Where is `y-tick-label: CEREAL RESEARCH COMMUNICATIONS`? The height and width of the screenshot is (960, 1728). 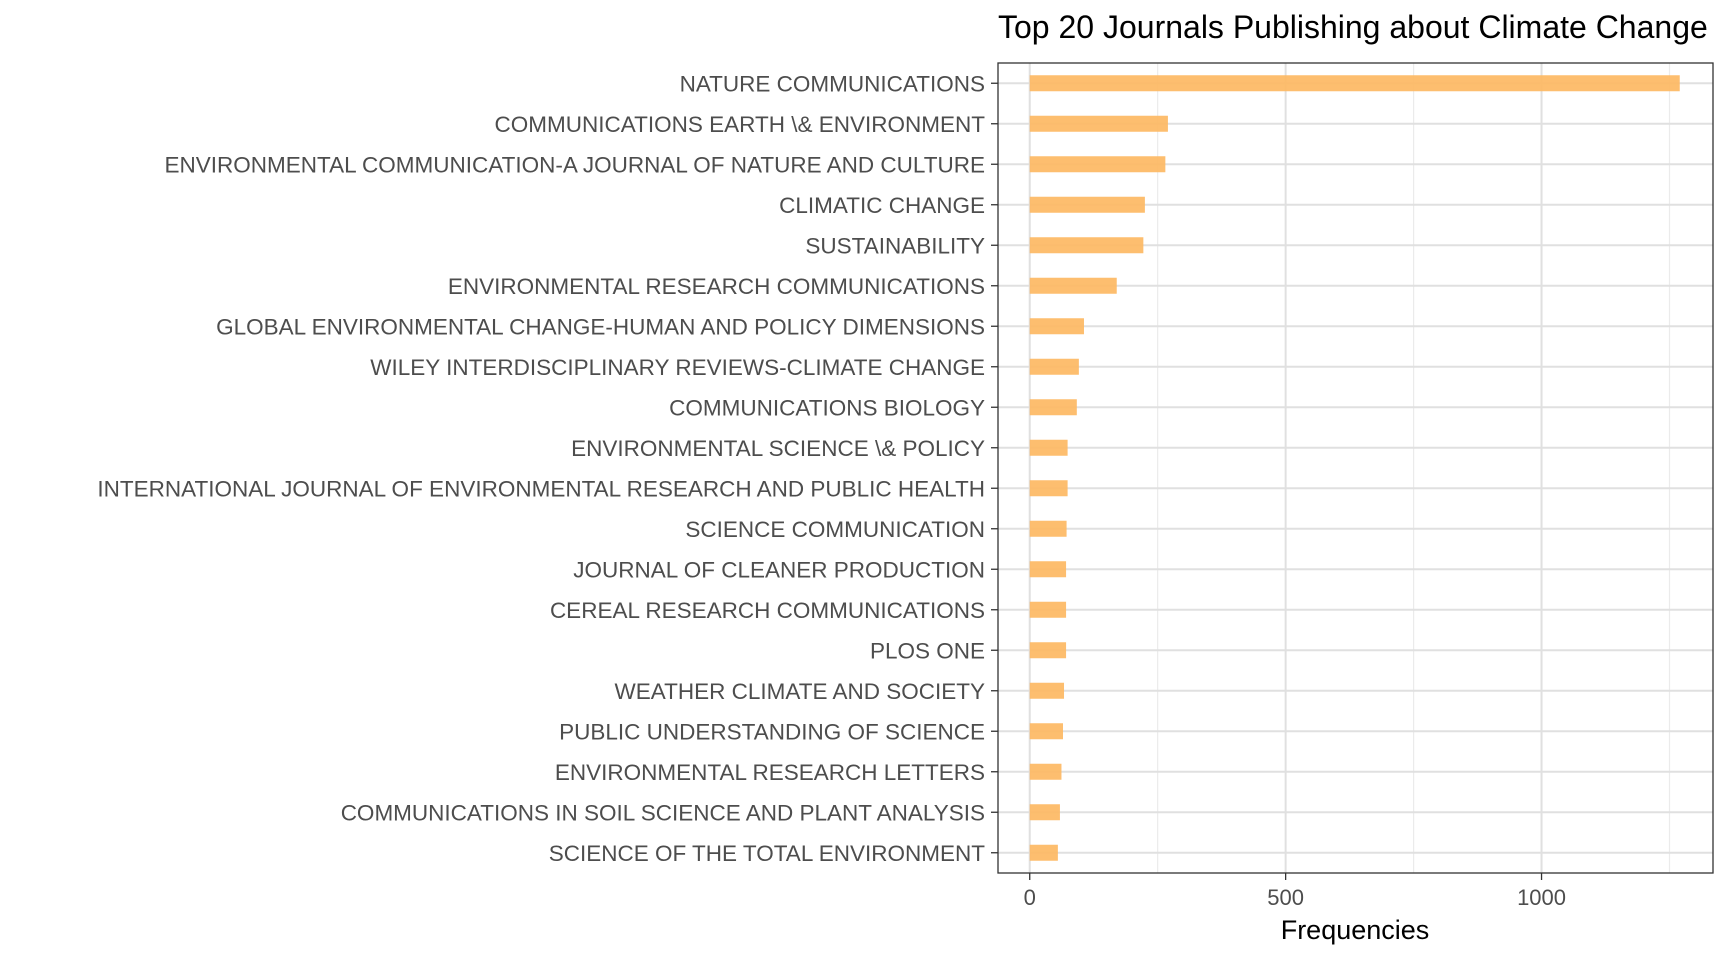 y-tick-label: CEREAL RESEARCH COMMUNICATIONS is located at coordinates (767, 610).